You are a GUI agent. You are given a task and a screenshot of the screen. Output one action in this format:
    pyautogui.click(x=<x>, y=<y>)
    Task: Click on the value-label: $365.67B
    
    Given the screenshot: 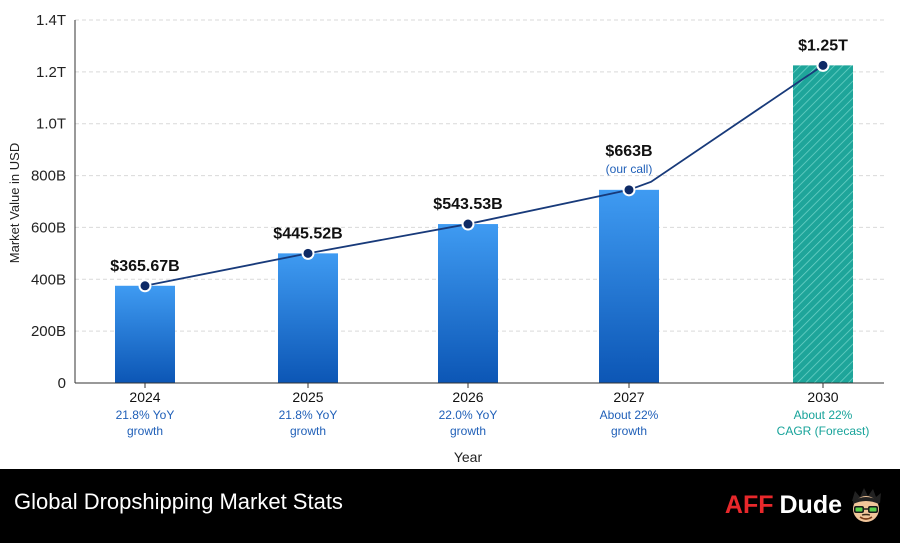 What is the action you would take?
    pyautogui.click(x=144, y=266)
    